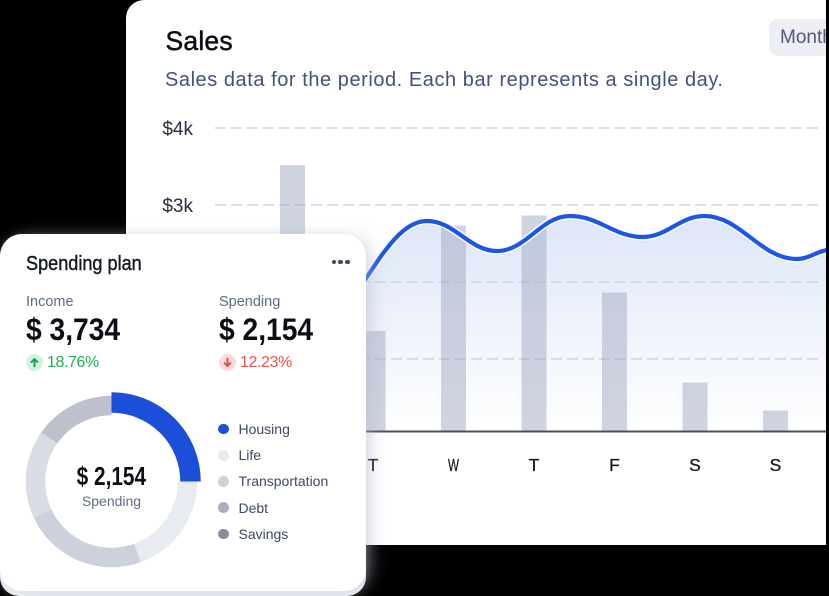 The image size is (829, 596). I want to click on svg-text: W, so click(453, 465).